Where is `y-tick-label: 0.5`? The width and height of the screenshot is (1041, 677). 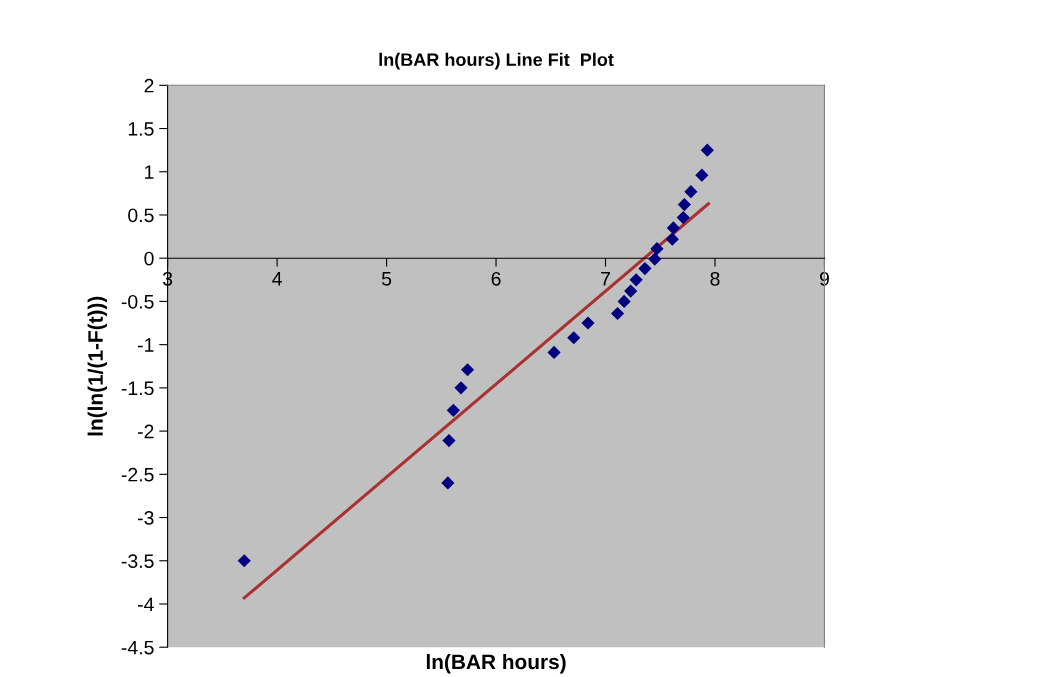 y-tick-label: 0.5 is located at coordinates (141, 215).